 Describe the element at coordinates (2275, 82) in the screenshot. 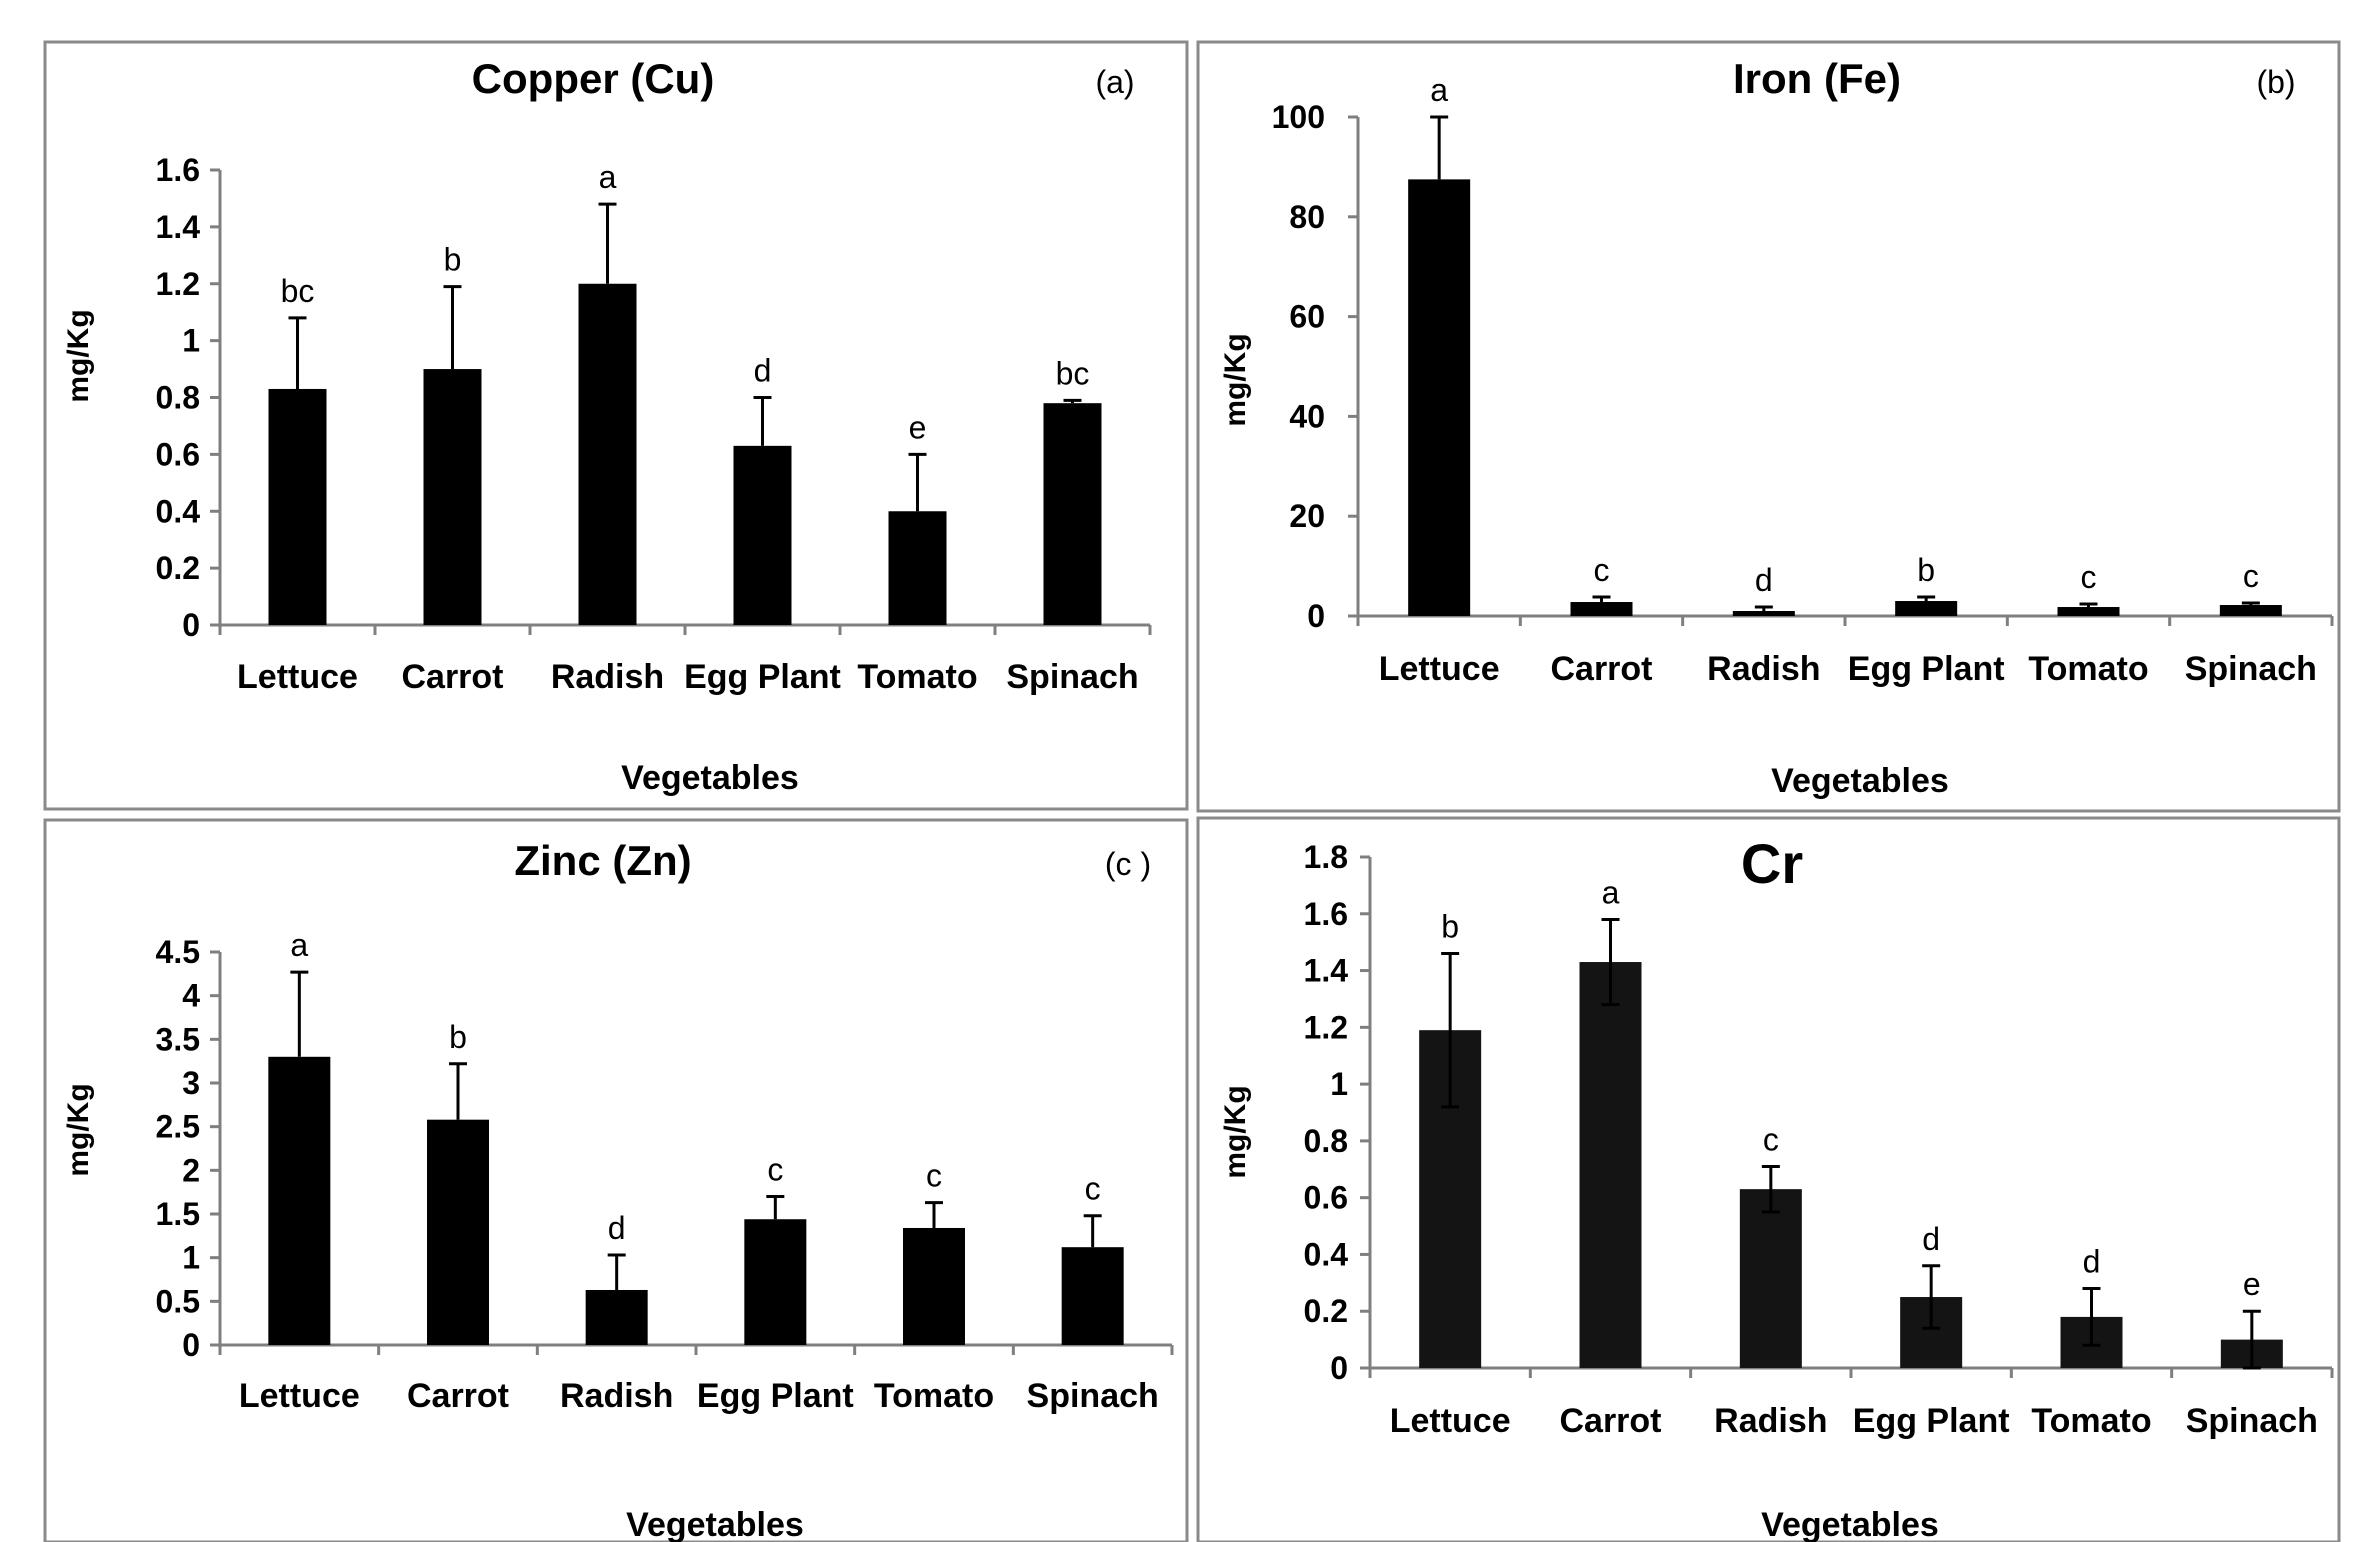

I see `panel-label: (b)` at that location.